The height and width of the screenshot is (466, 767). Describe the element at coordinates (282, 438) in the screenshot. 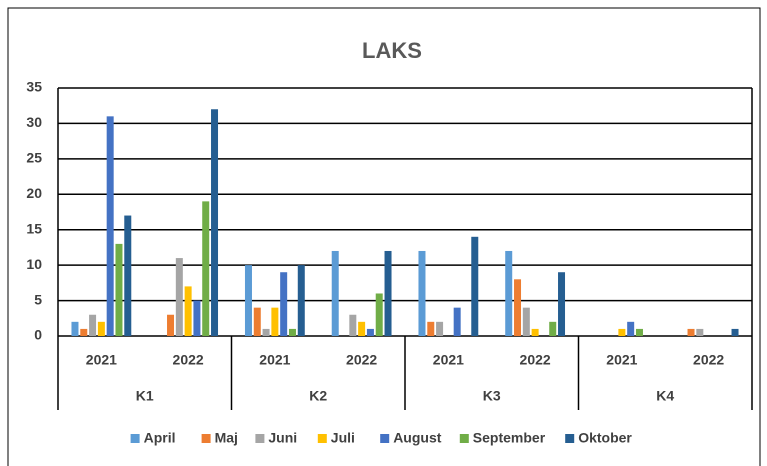

I see `legend-label: Juni` at that location.